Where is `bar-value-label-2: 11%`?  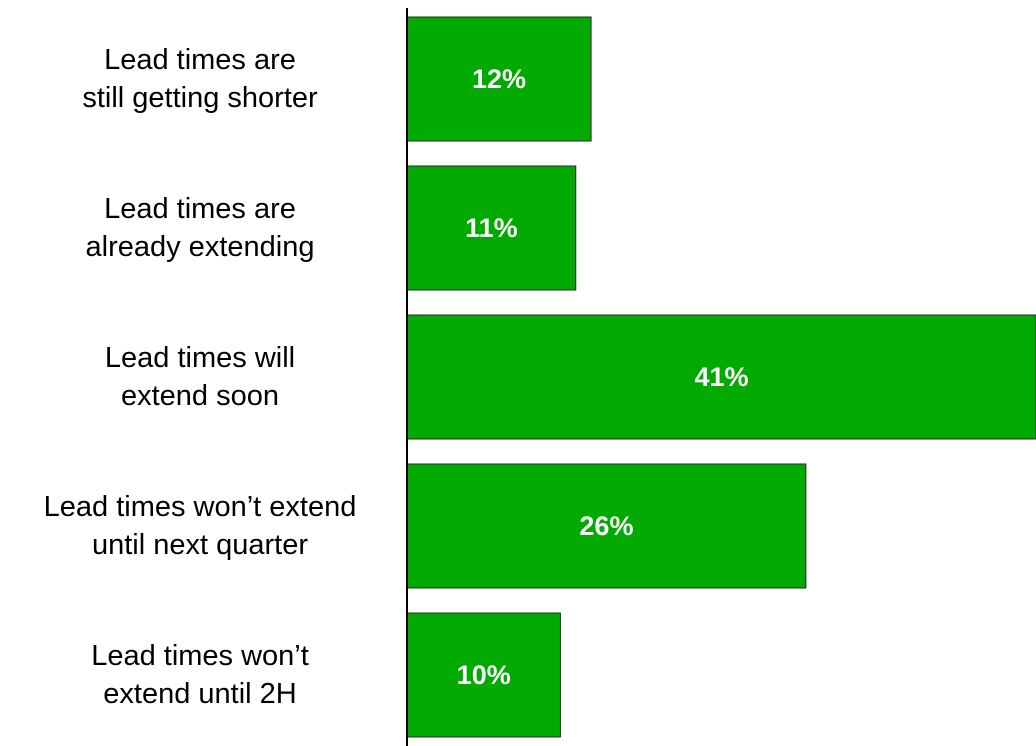 bar-value-label-2: 11% is located at coordinates (491, 228).